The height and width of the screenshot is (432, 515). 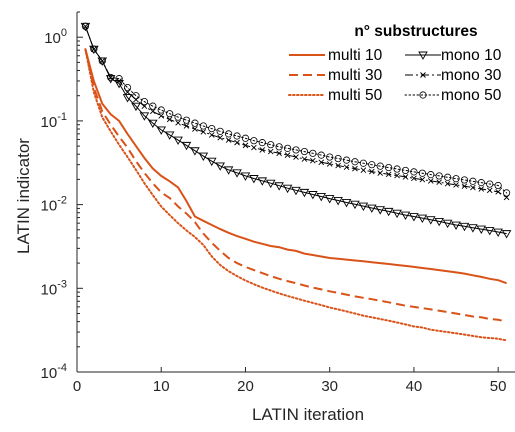 What do you see at coordinates (498, 386) in the screenshot?
I see `x-tick-label: 50` at bounding box center [498, 386].